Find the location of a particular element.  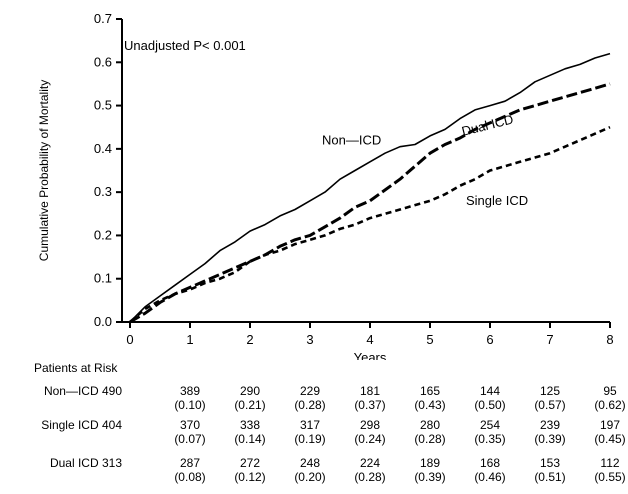

risk-probability: (0.35) is located at coordinates (490, 439).